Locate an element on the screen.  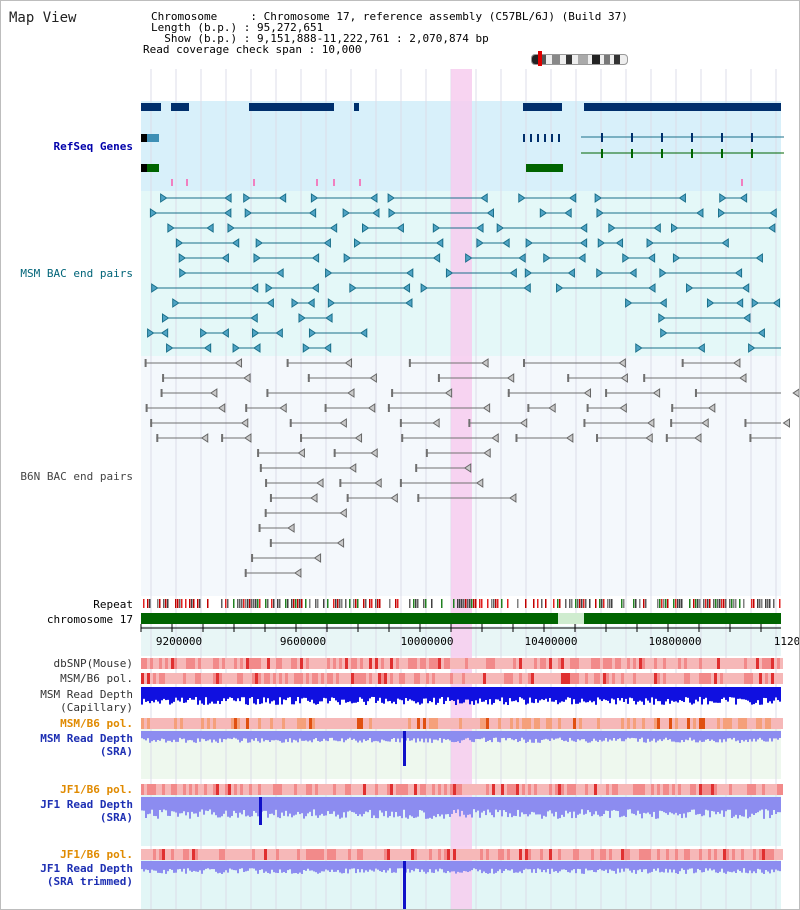
b6n-bac-end-pairs-label: B6N BAC end pairs is located at coordinates (76, 476).